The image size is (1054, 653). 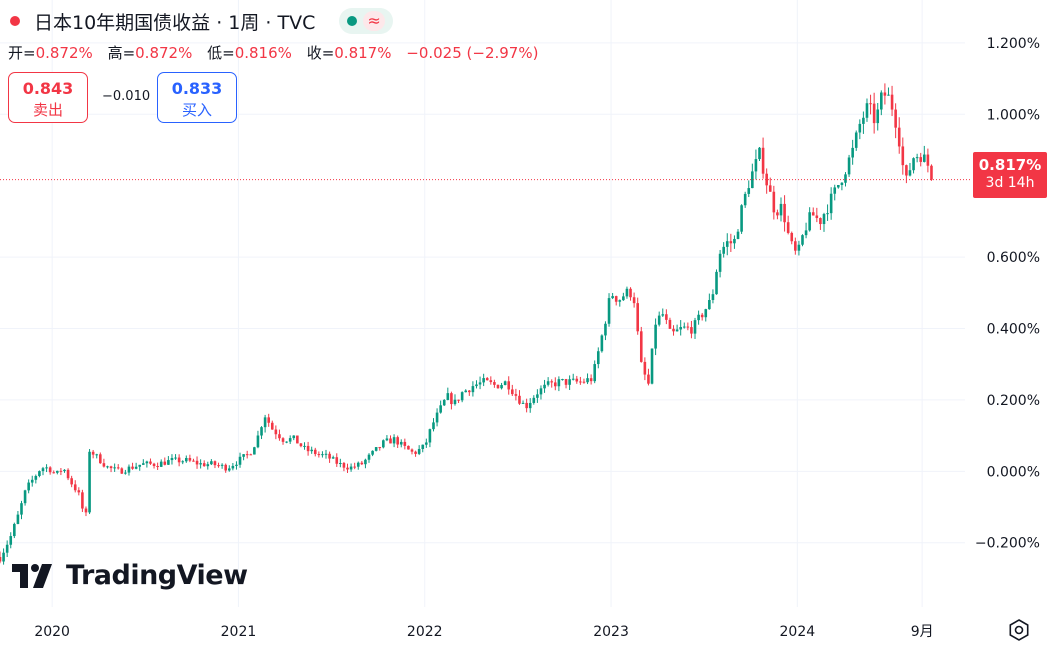 What do you see at coordinates (126, 96) in the screenshot?
I see `spread-value: −0.010` at bounding box center [126, 96].